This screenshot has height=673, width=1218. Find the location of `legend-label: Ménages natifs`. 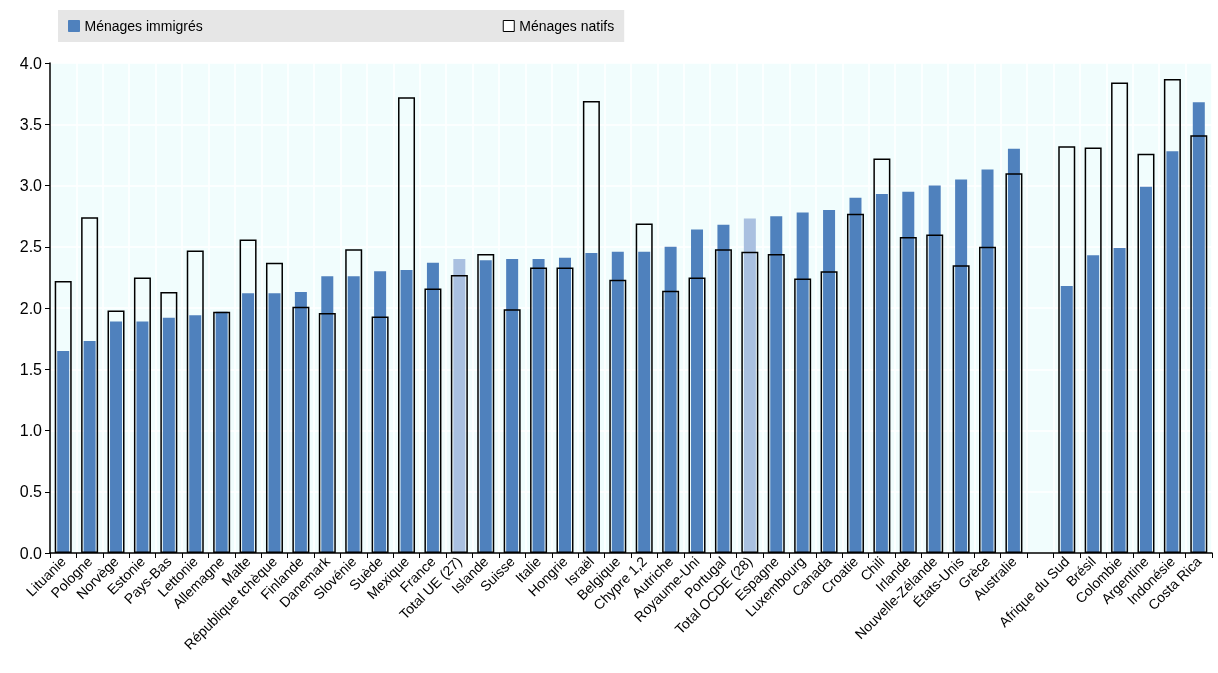

legend-label: Ménages natifs is located at coordinates (567, 26).